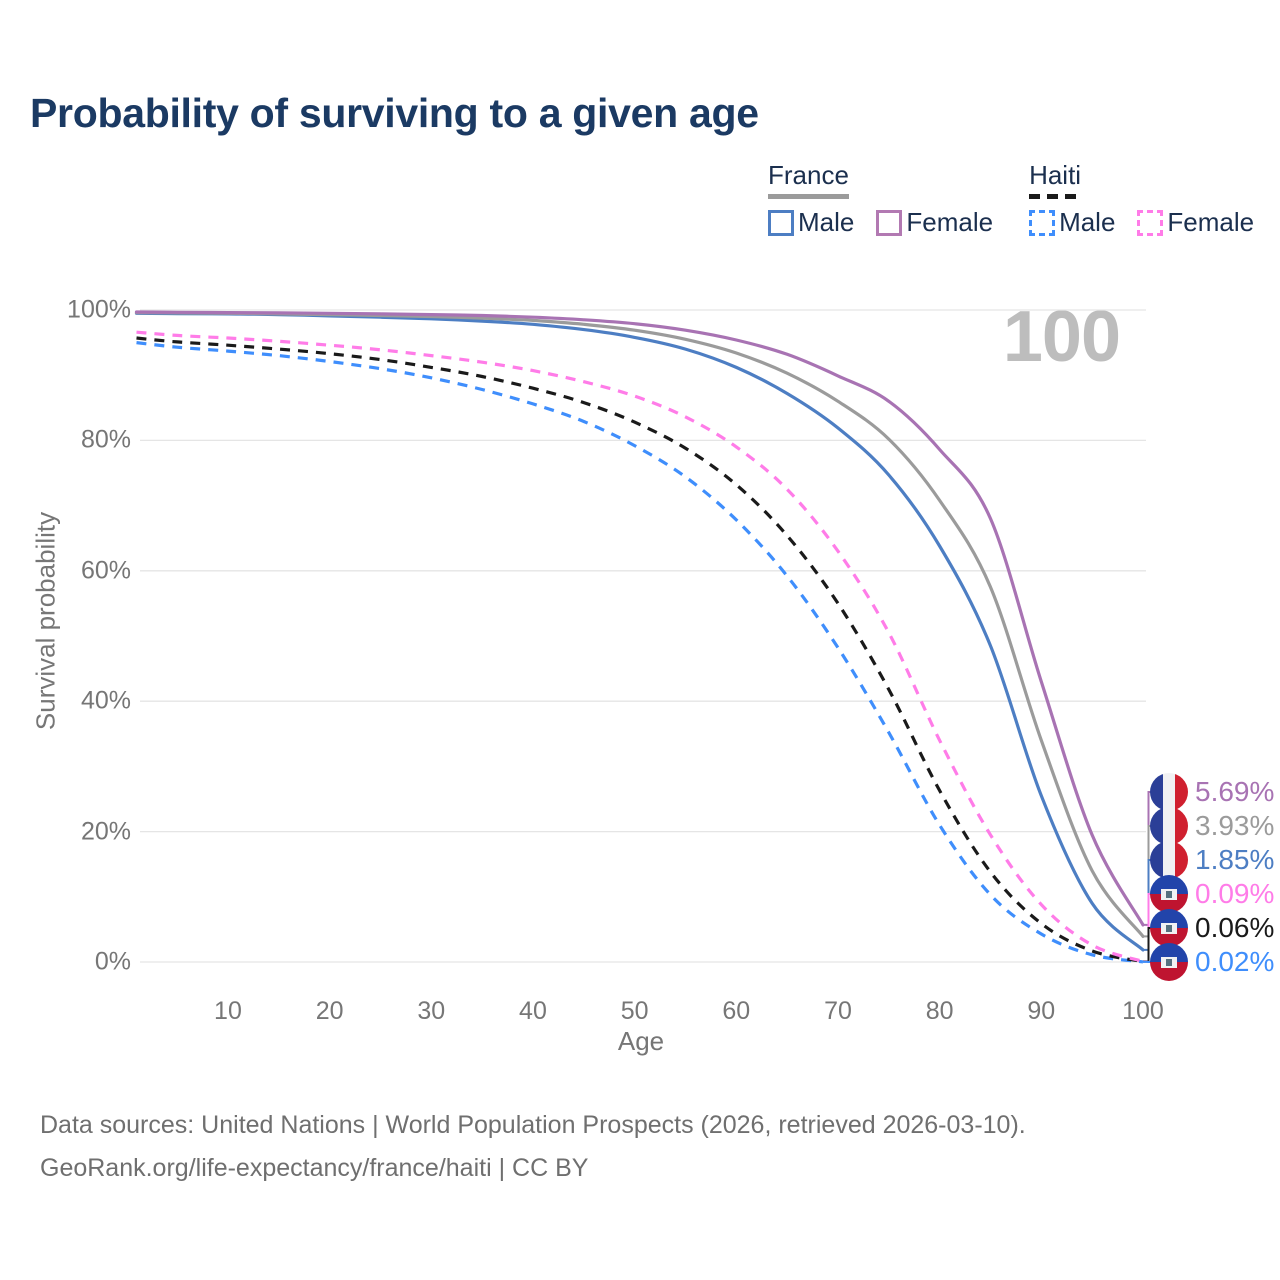 This screenshot has width=1280, height=1280. What do you see at coordinates (431, 1011) in the screenshot?
I see `x-tick-label: 30` at bounding box center [431, 1011].